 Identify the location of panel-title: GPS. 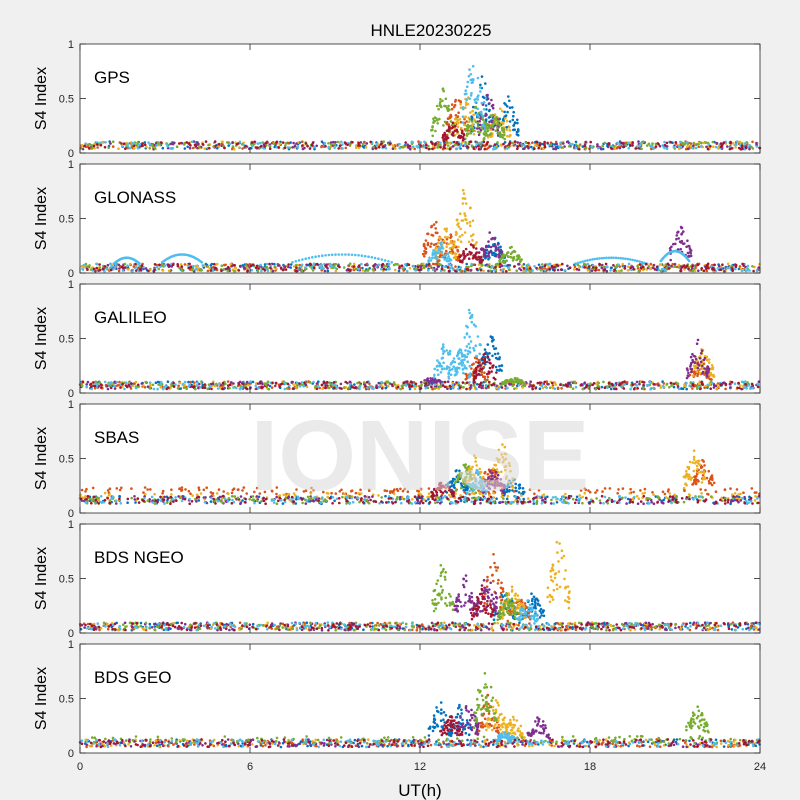
(112, 77).